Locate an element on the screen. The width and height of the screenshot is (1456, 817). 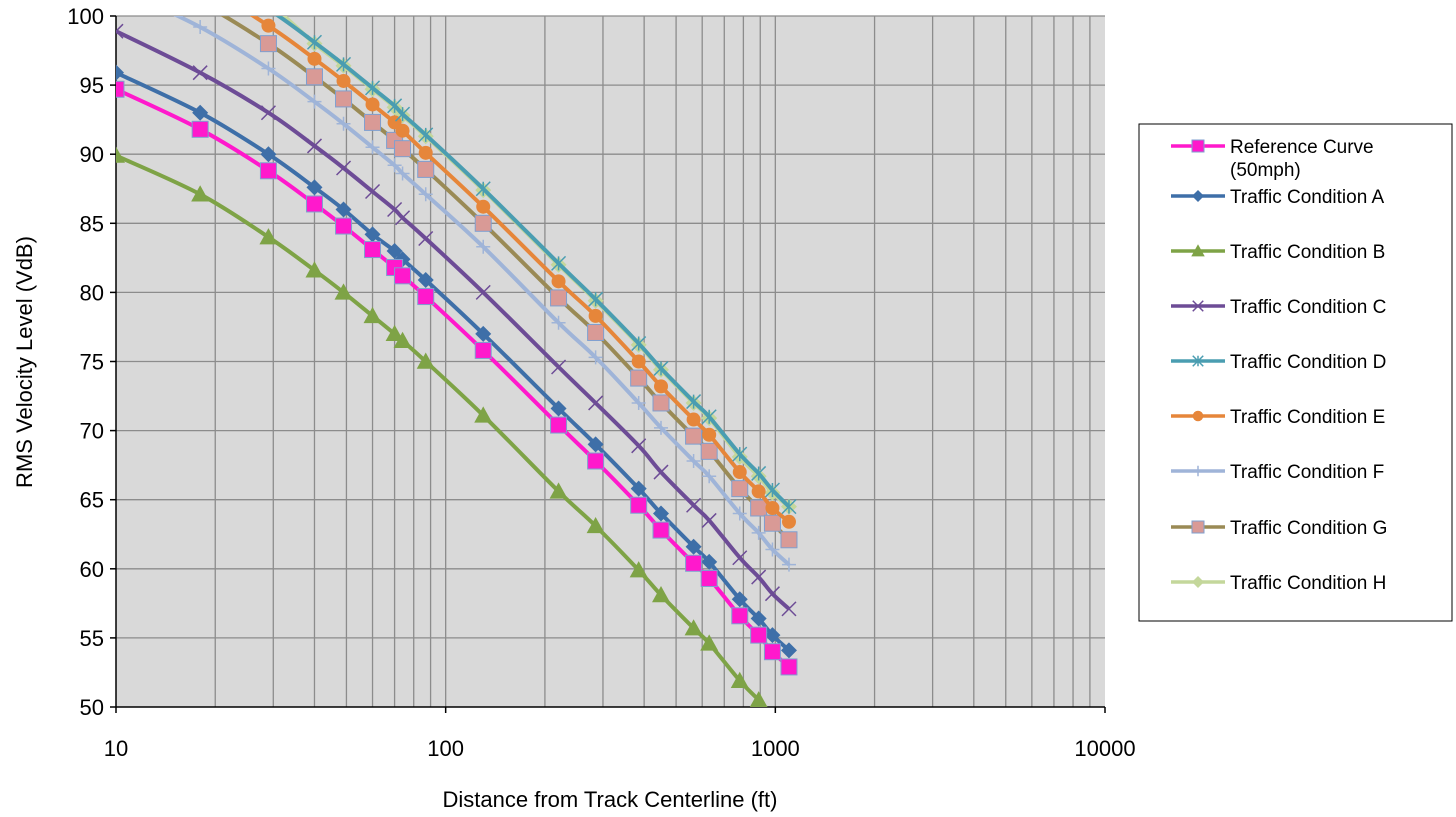
legend-label: Traffic Condition C is located at coordinates (1308, 307).